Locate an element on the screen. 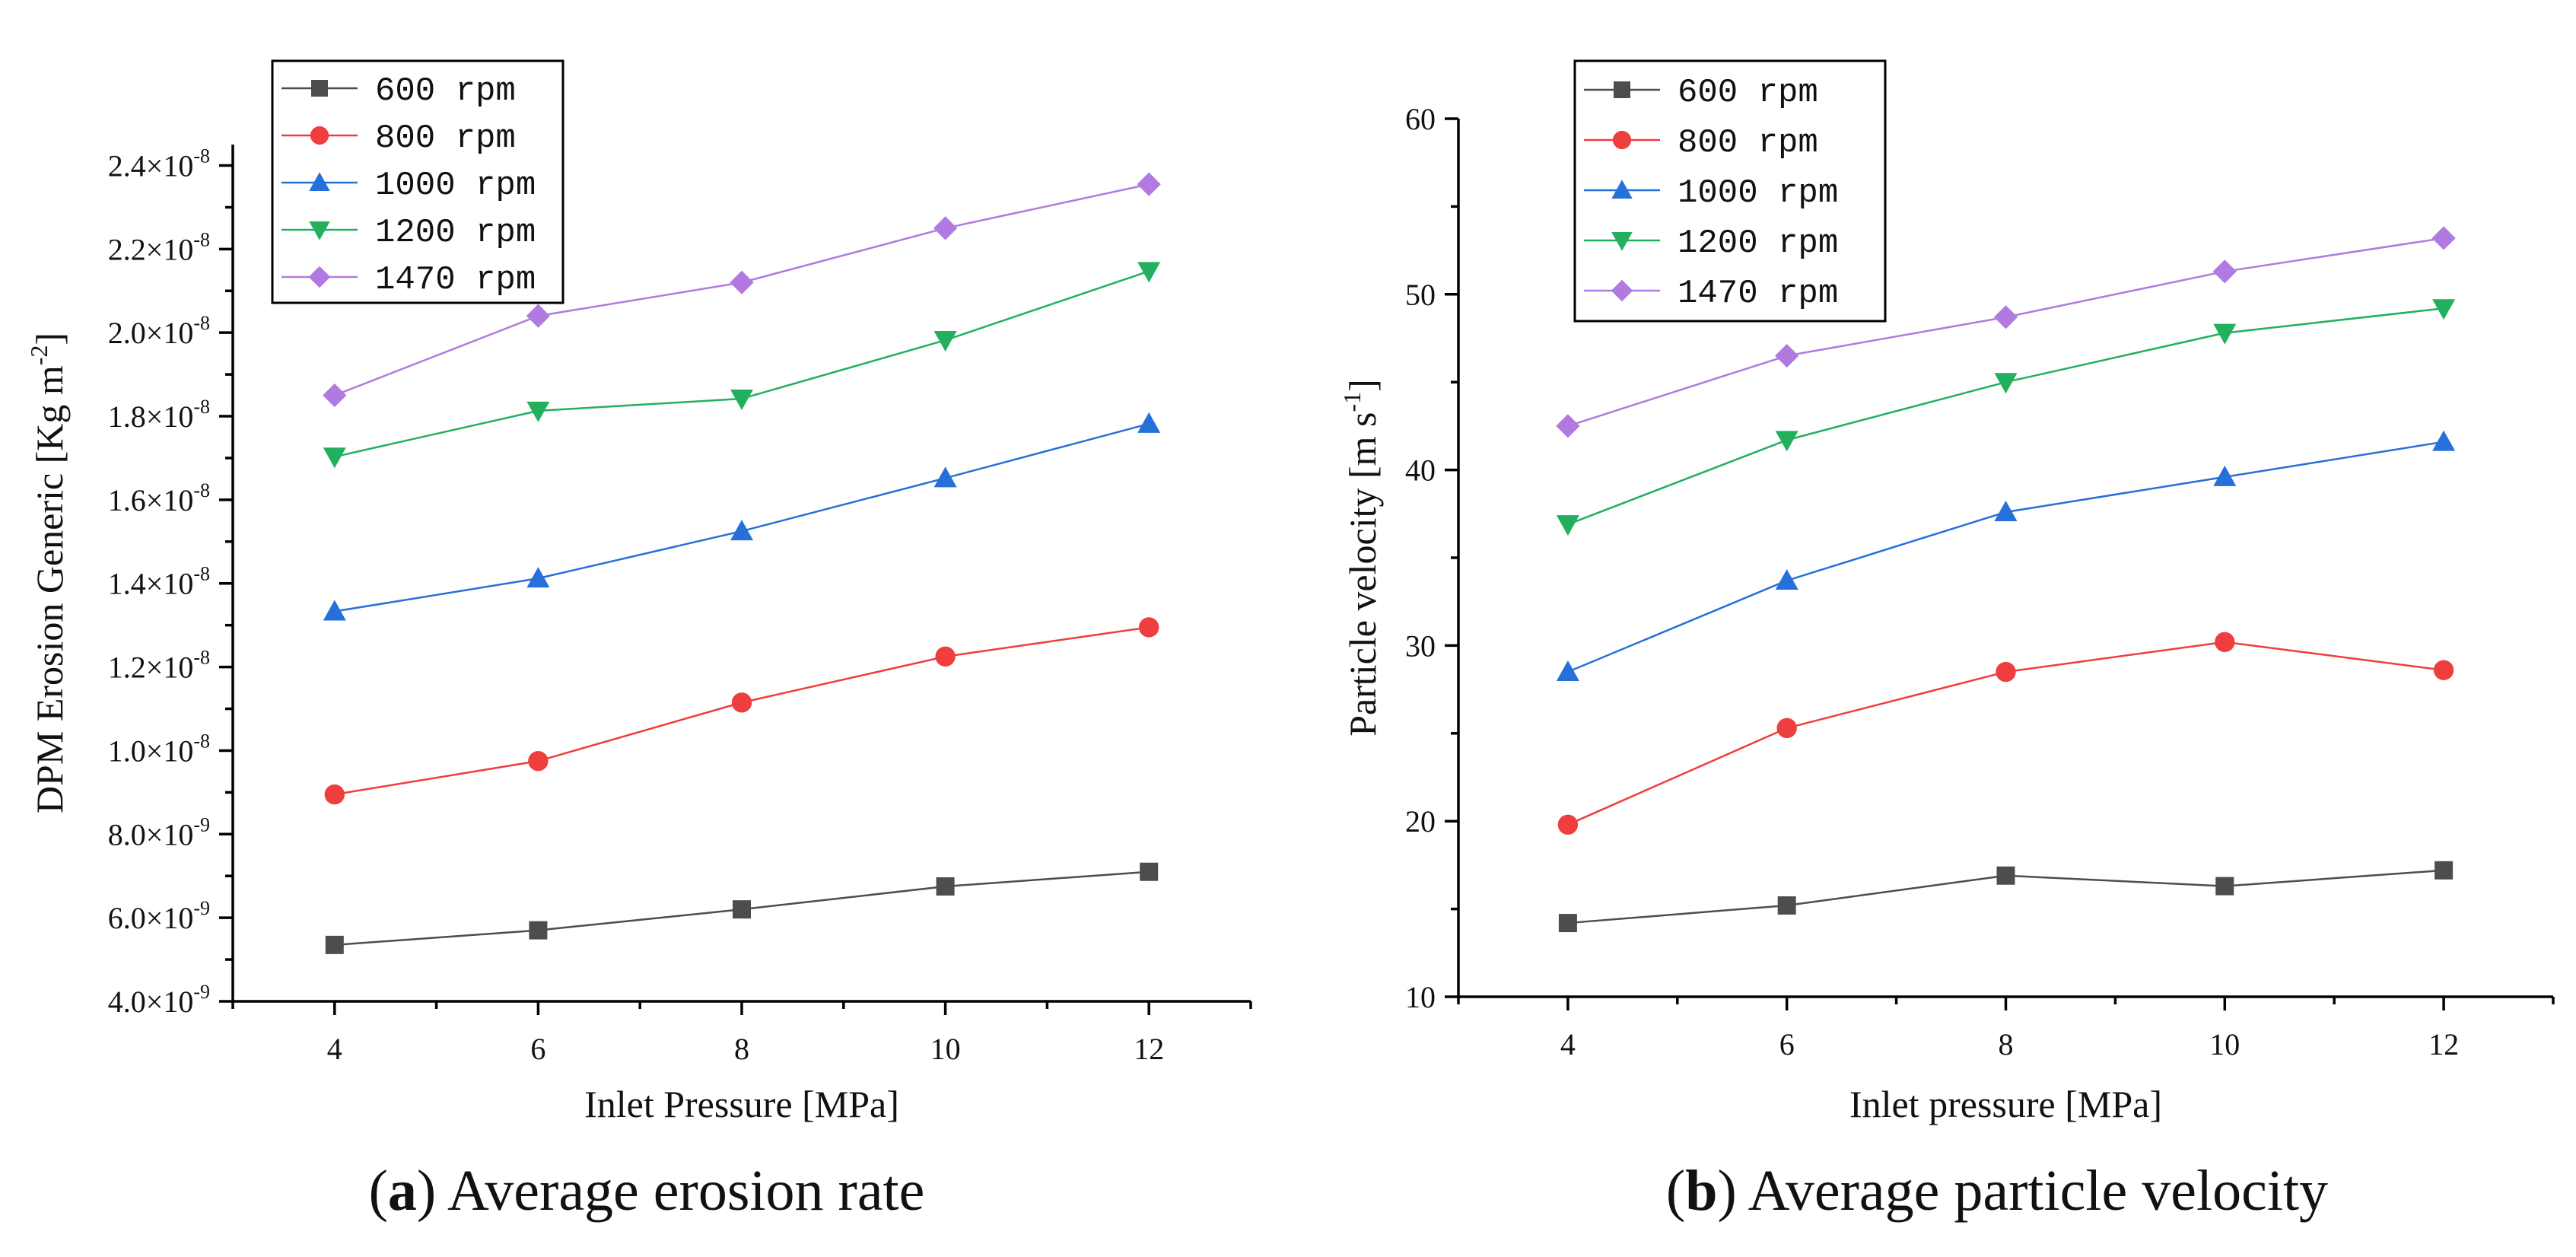 The image size is (2576, 1257). y-tick-label: 1.2×10⁻⁸ is located at coordinates (159, 666).